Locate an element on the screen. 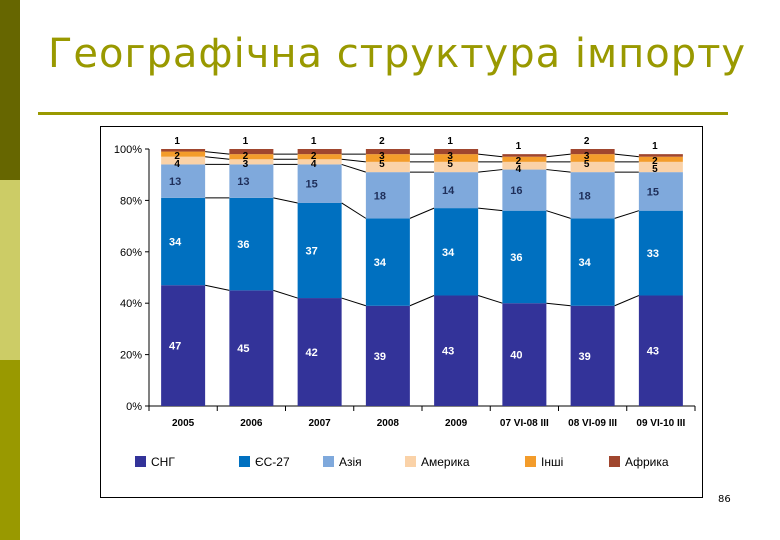 This screenshot has width=780, height=540. x-category-label: 2005 is located at coordinates (183, 423).